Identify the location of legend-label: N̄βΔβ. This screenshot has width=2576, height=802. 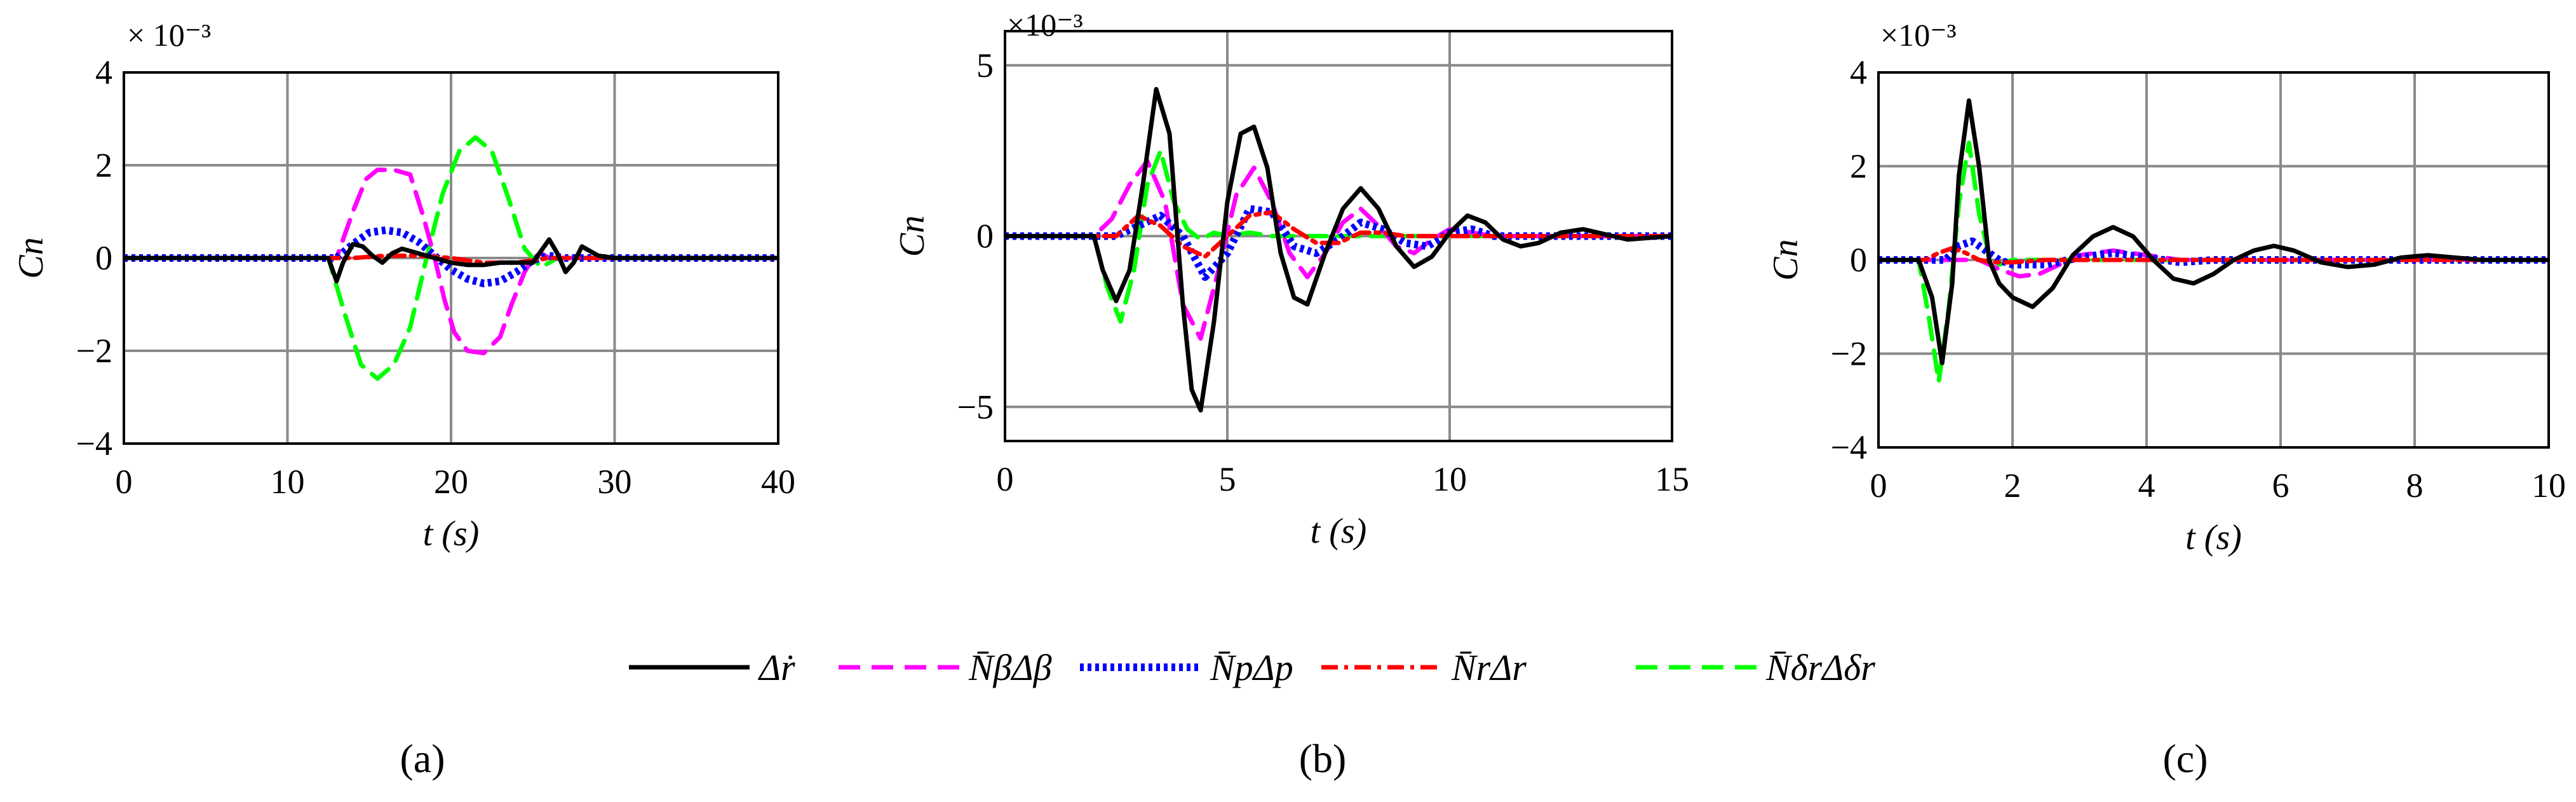
(1010, 667).